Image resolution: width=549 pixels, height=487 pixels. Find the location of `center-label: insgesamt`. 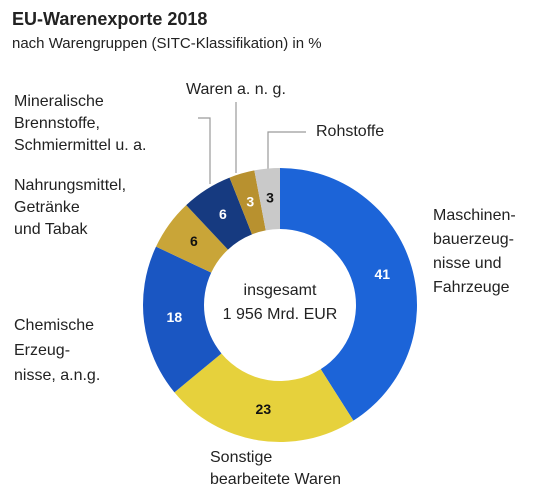

center-label: insgesamt is located at coordinates (280, 290).